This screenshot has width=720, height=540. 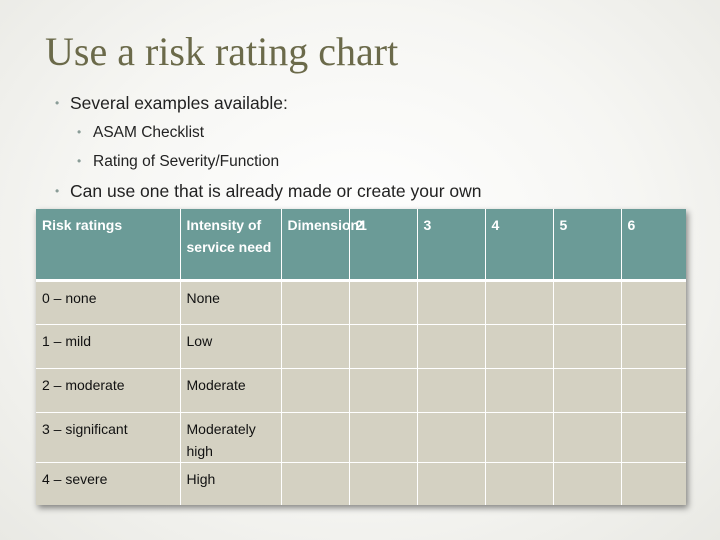 What do you see at coordinates (149, 132) in the screenshot?
I see `sub-bullet-text: ASAM Checklist` at bounding box center [149, 132].